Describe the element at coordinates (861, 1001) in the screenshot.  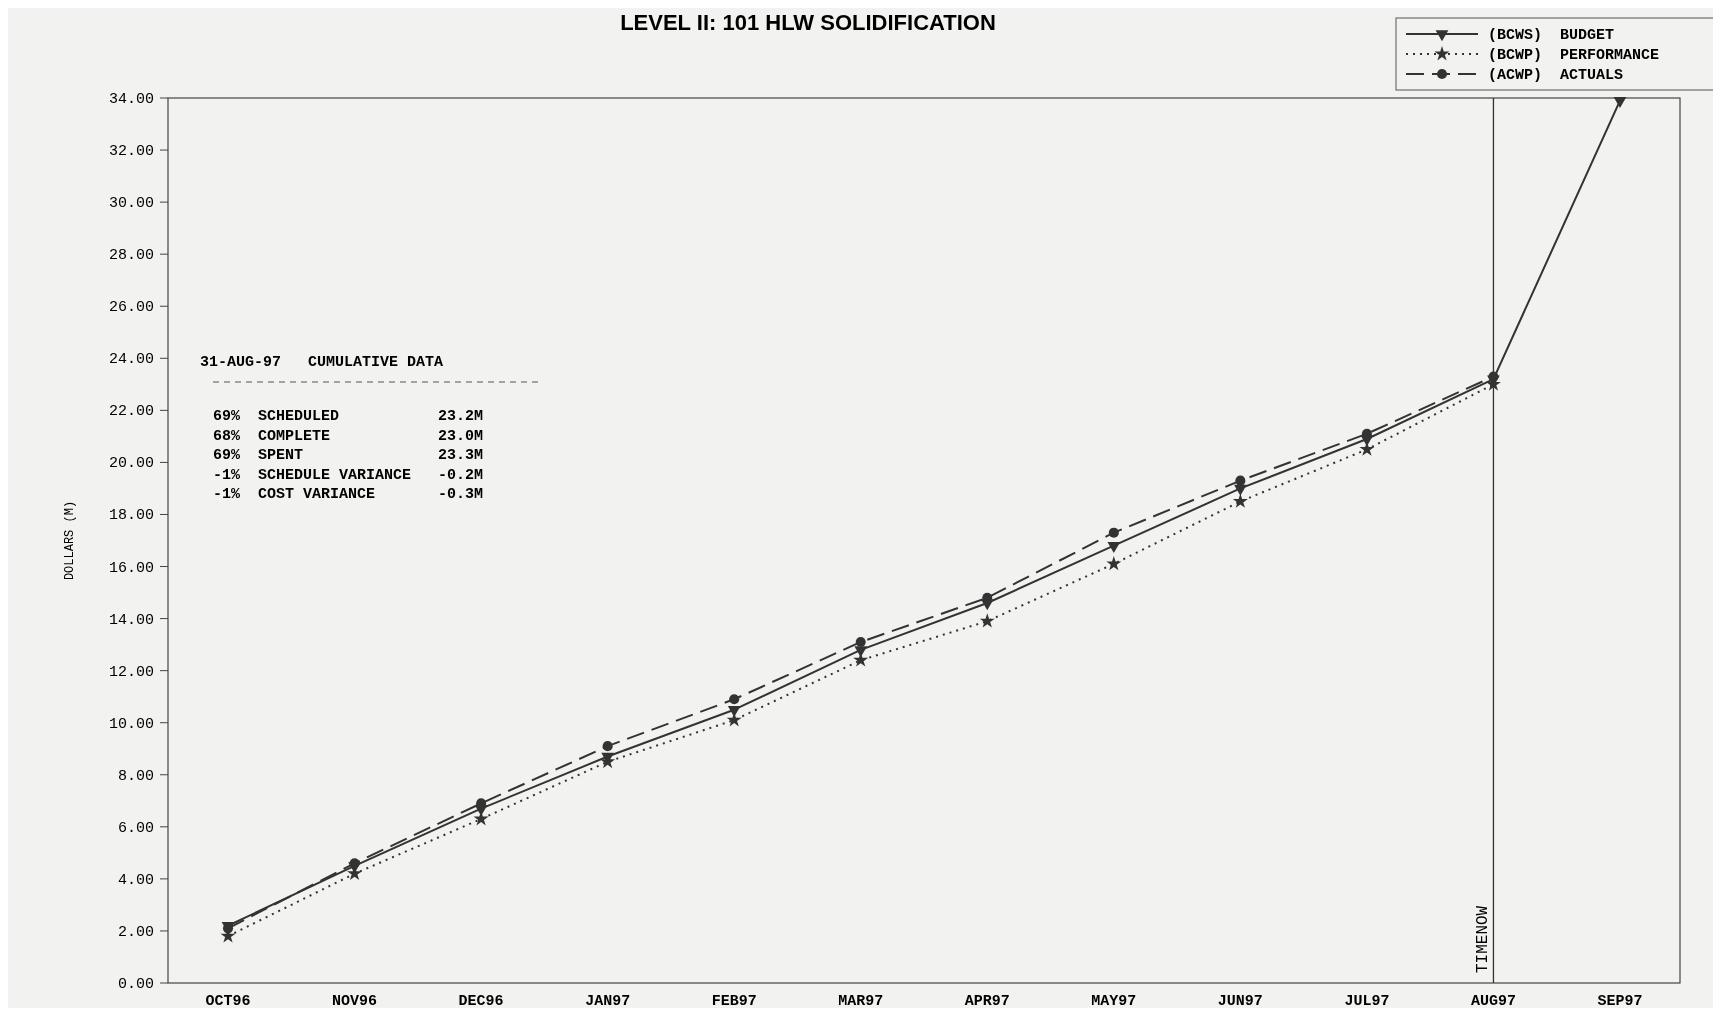
I see `x-tick-label: MAR97` at that location.